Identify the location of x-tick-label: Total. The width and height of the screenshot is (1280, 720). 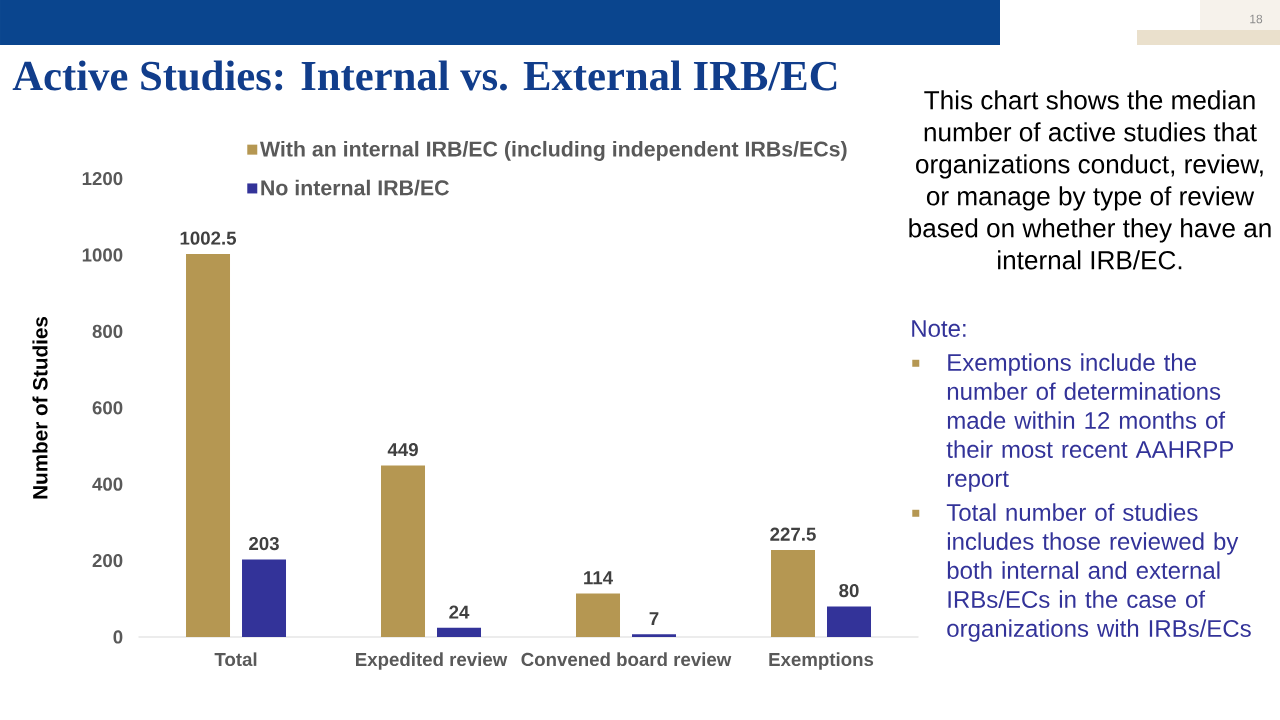
(235, 659).